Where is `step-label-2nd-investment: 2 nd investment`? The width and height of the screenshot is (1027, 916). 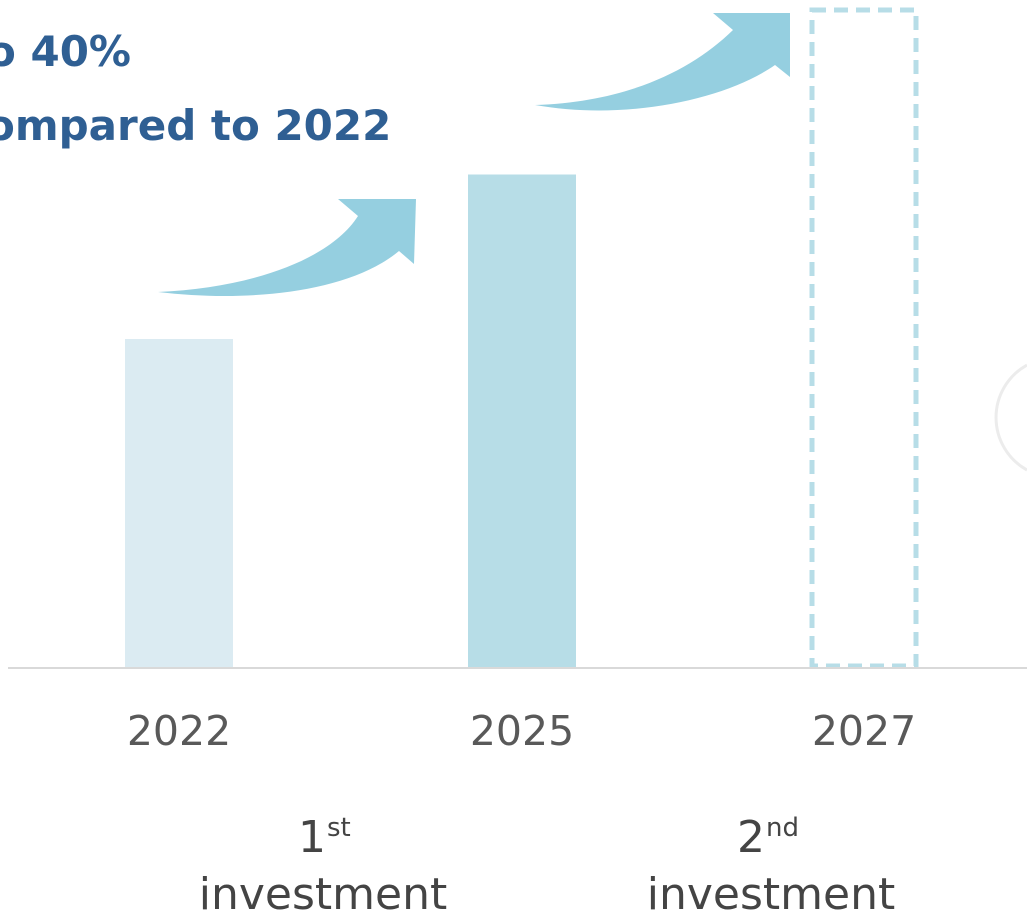
step-label-2nd-investment: 2 nd investment is located at coordinates (771, 864).